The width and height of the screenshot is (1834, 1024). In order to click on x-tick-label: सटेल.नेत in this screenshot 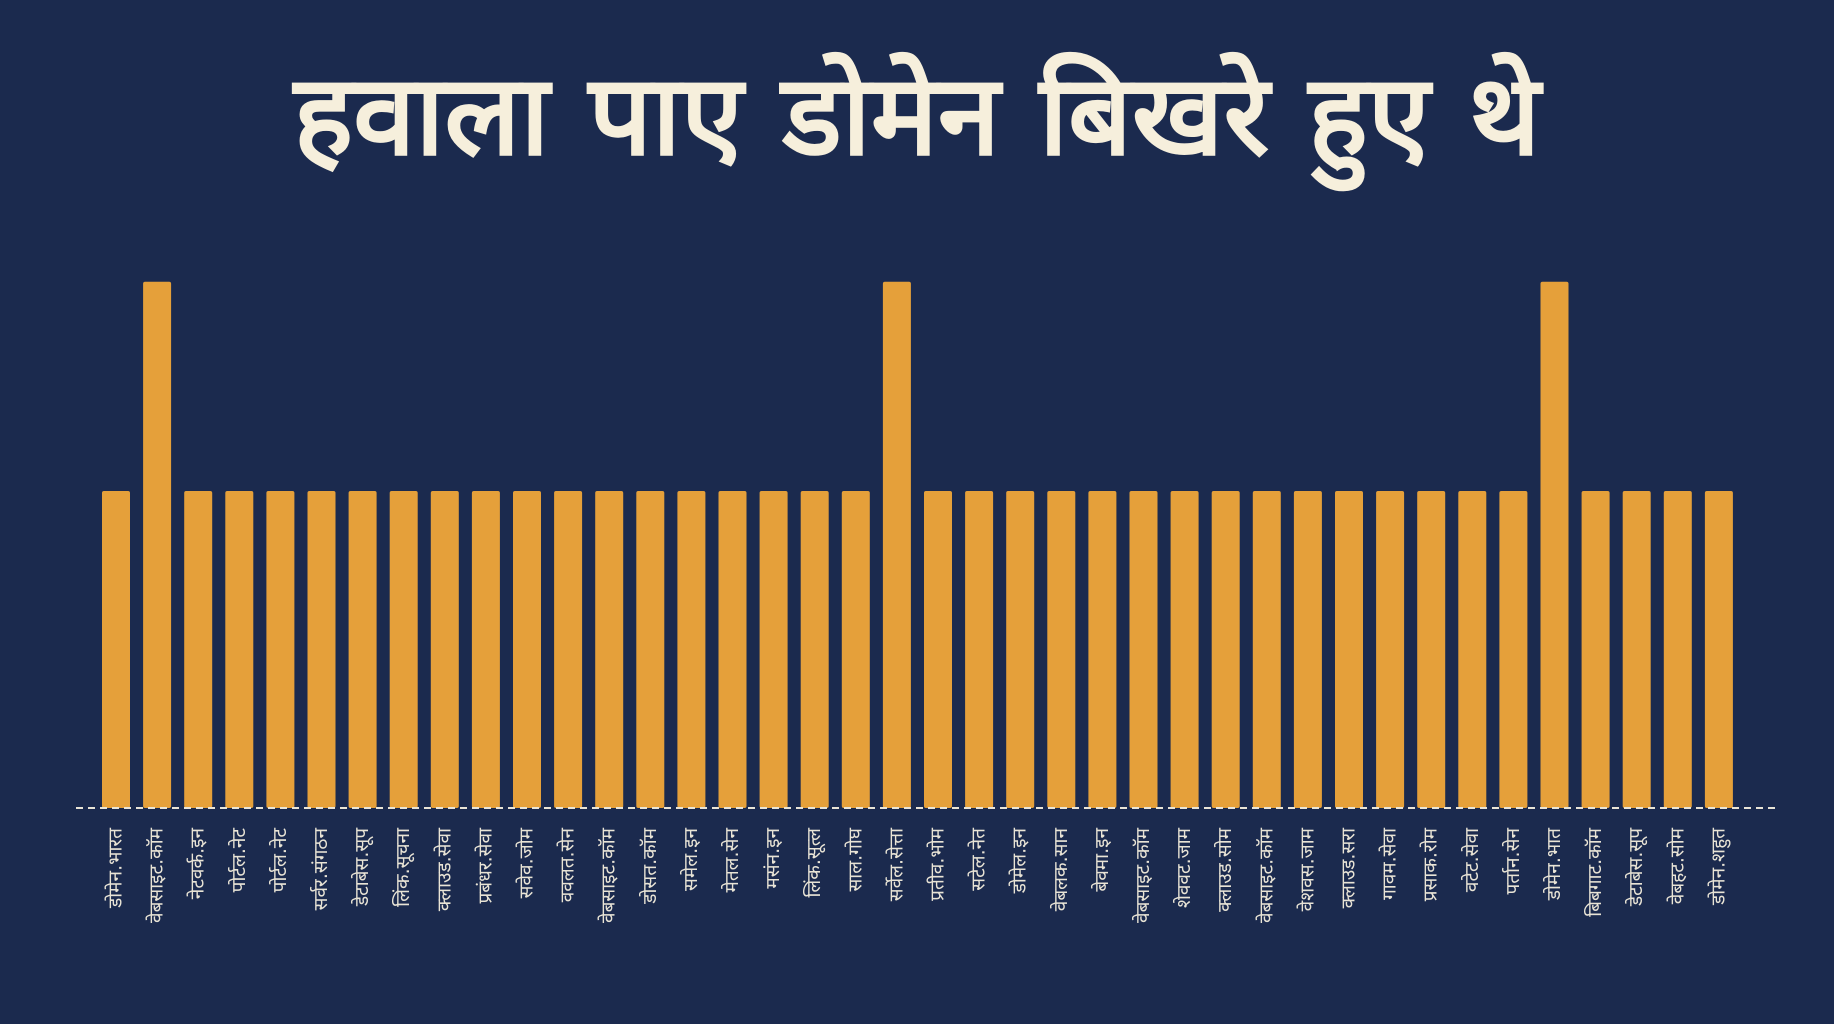, I will do `click(978, 859)`.